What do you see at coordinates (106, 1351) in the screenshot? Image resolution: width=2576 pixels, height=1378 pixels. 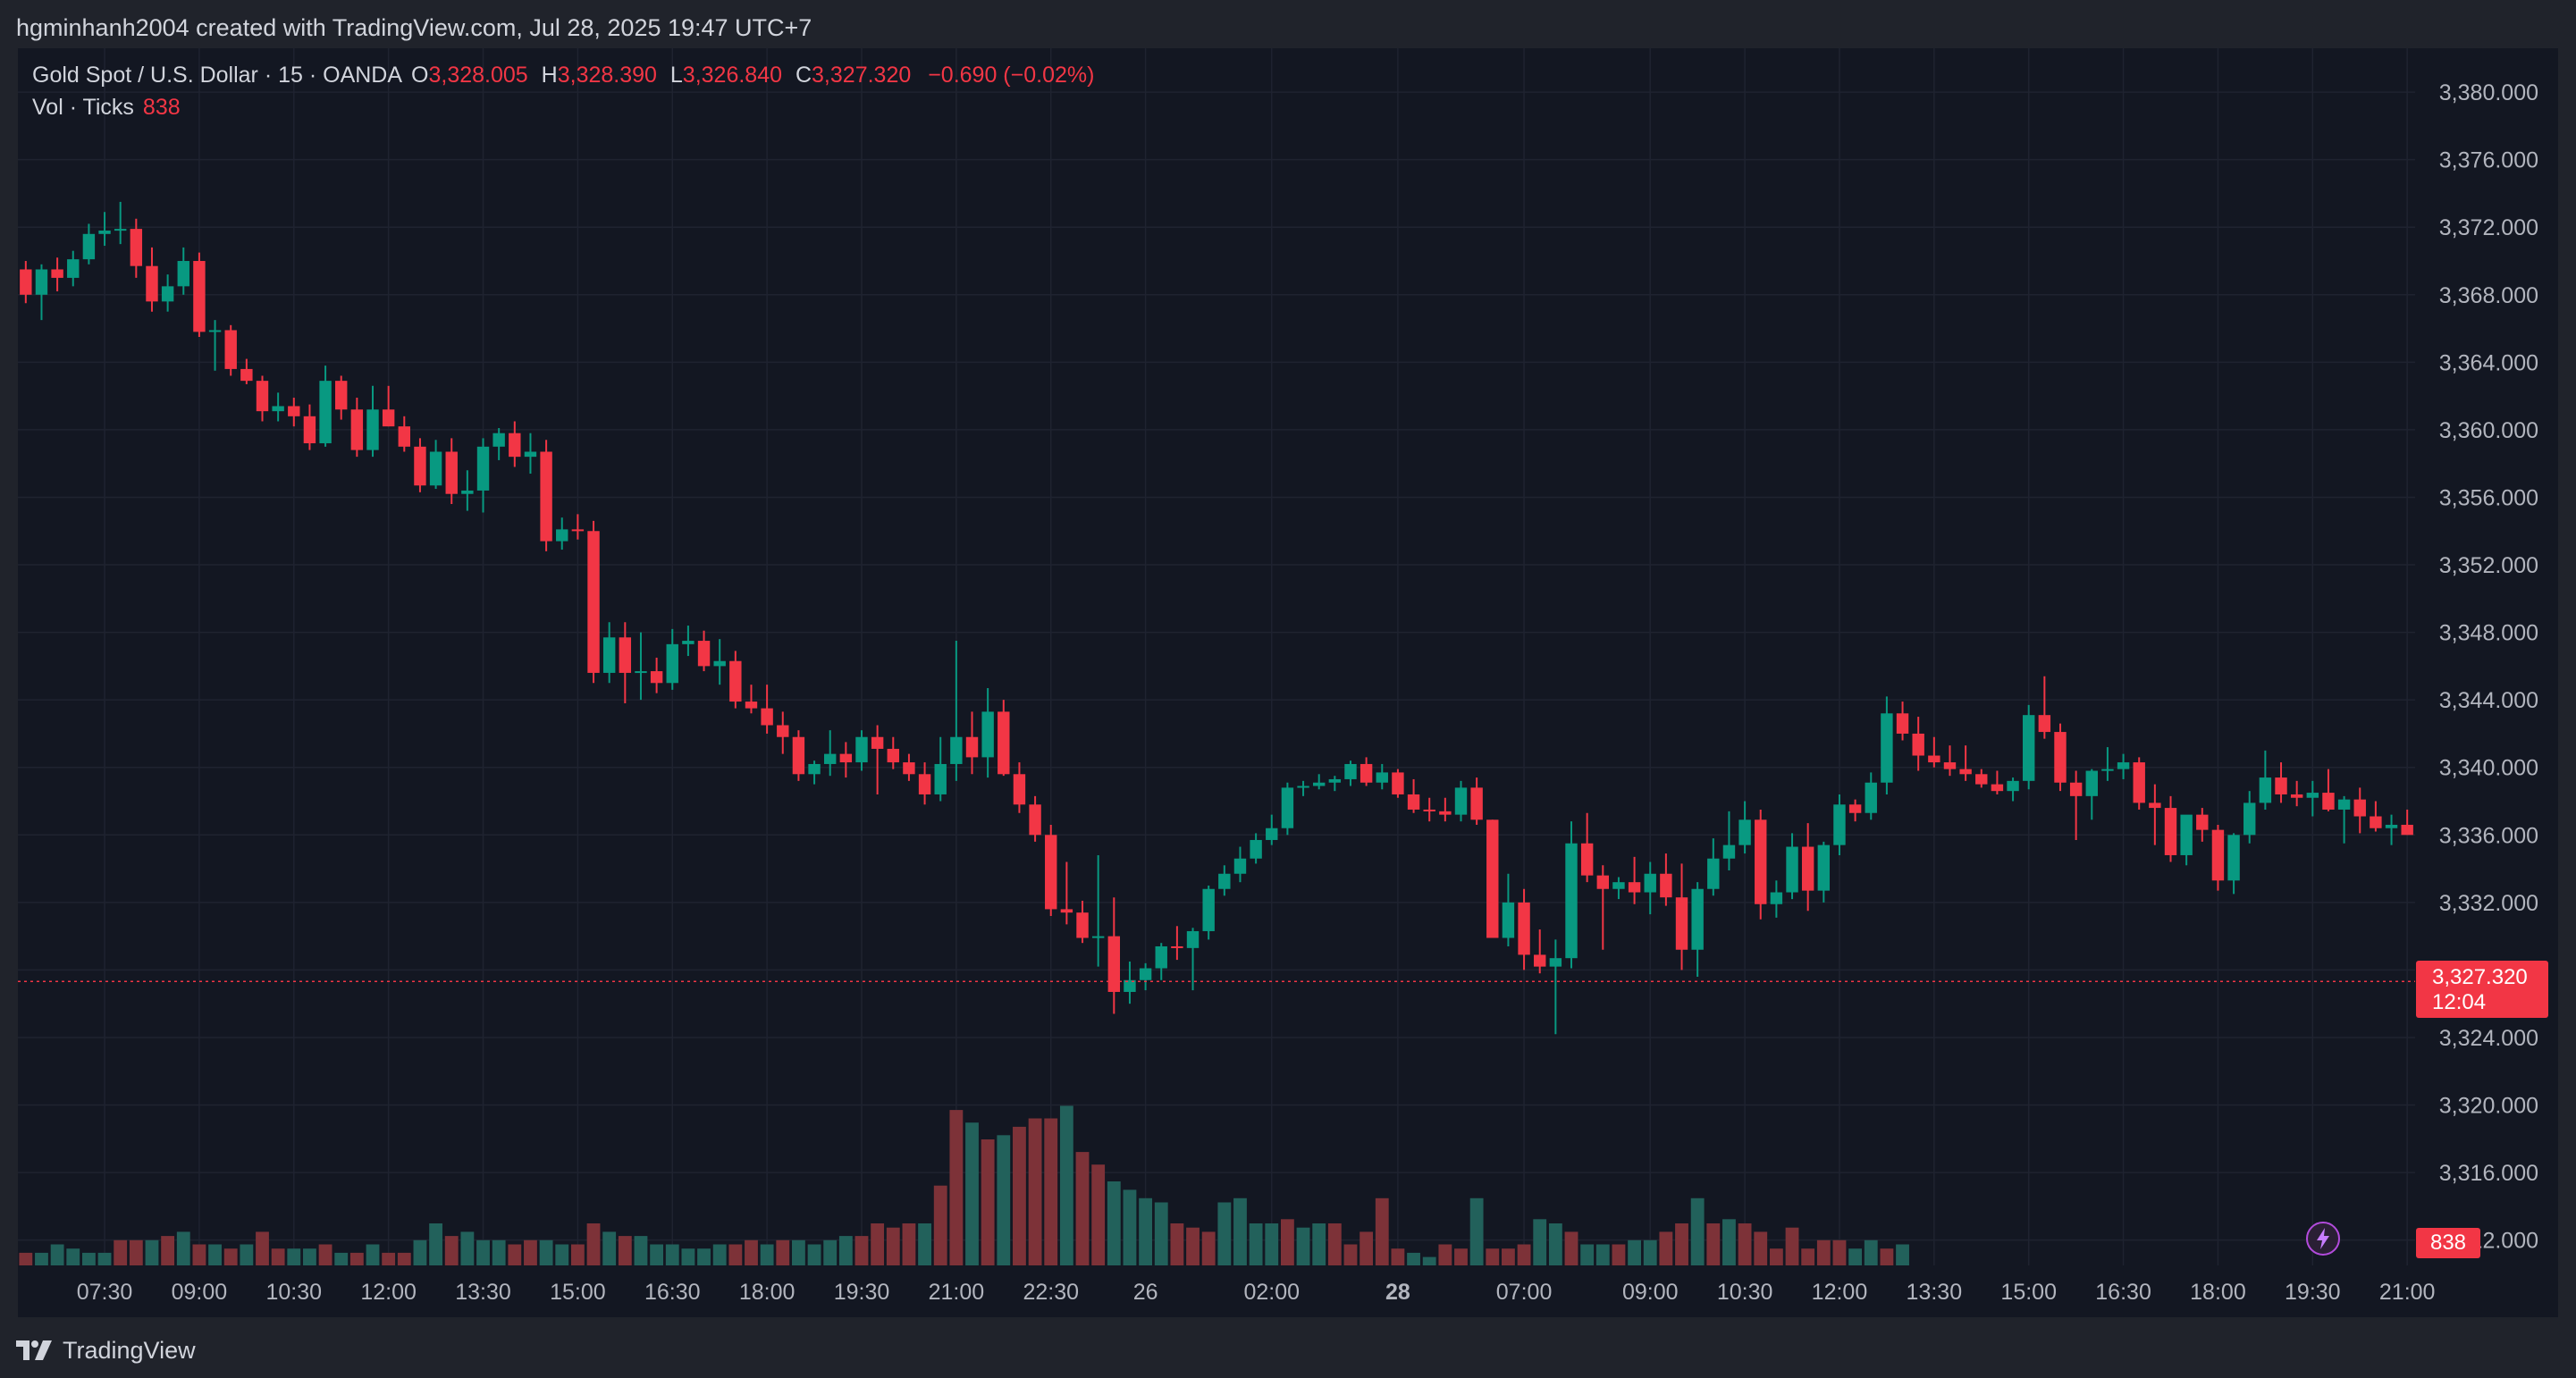 I see `footer-brand: TradingView` at bounding box center [106, 1351].